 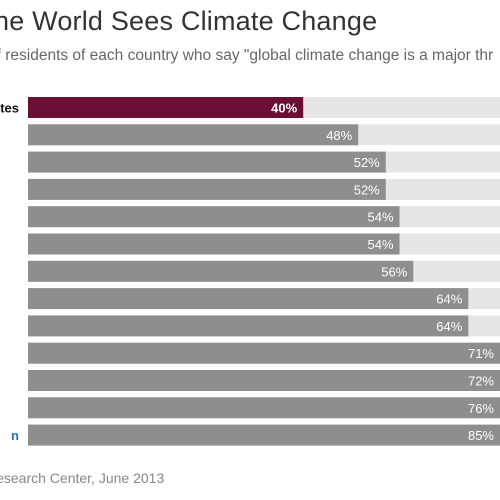 I want to click on category-label: n, so click(x=15, y=435).